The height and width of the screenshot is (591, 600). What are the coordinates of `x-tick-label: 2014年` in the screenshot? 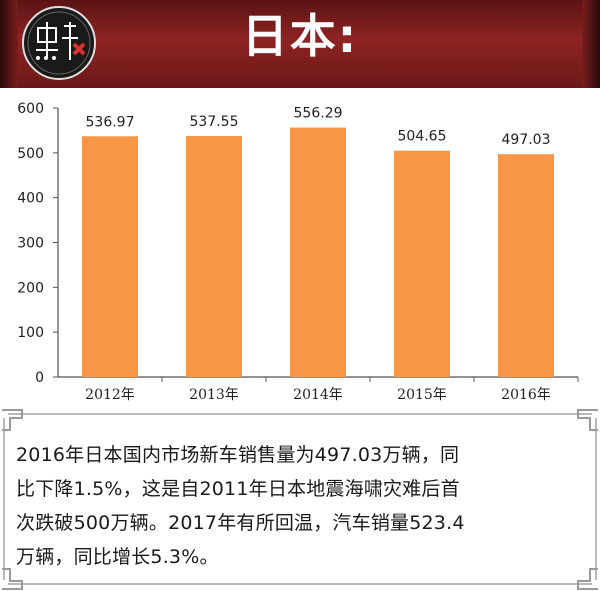 It's located at (318, 395).